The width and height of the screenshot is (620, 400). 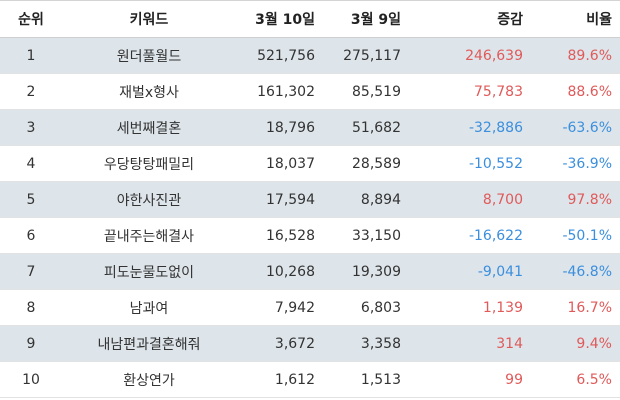 What do you see at coordinates (279, 55) in the screenshot?
I see `date1-value-cell: 521,756` at bounding box center [279, 55].